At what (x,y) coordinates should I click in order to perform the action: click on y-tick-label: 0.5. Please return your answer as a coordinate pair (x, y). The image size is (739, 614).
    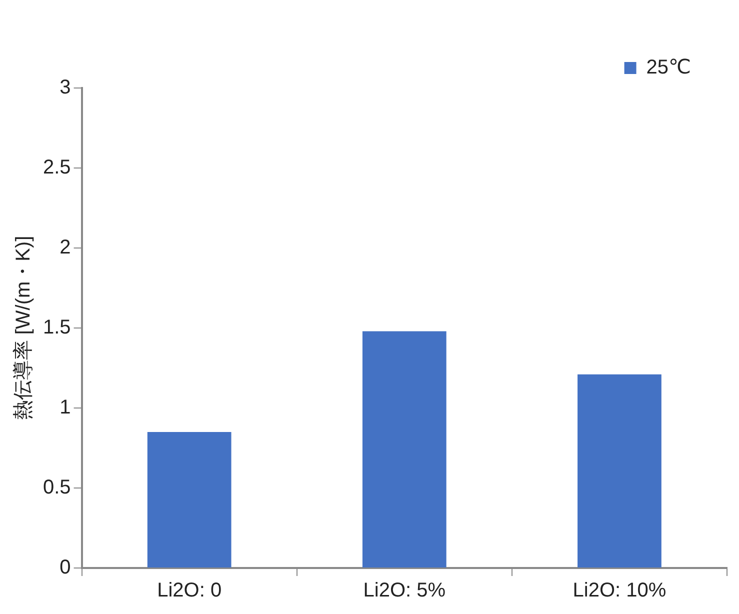
    Looking at the image, I should click on (56, 487).